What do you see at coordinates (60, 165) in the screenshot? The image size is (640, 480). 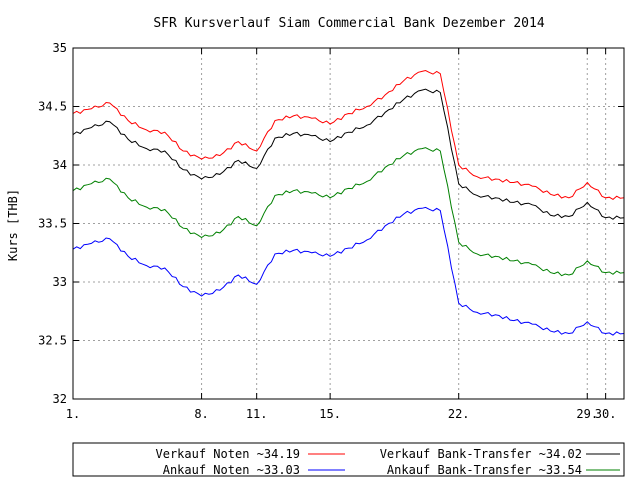 I see `y-tick-label: 34` at bounding box center [60, 165].